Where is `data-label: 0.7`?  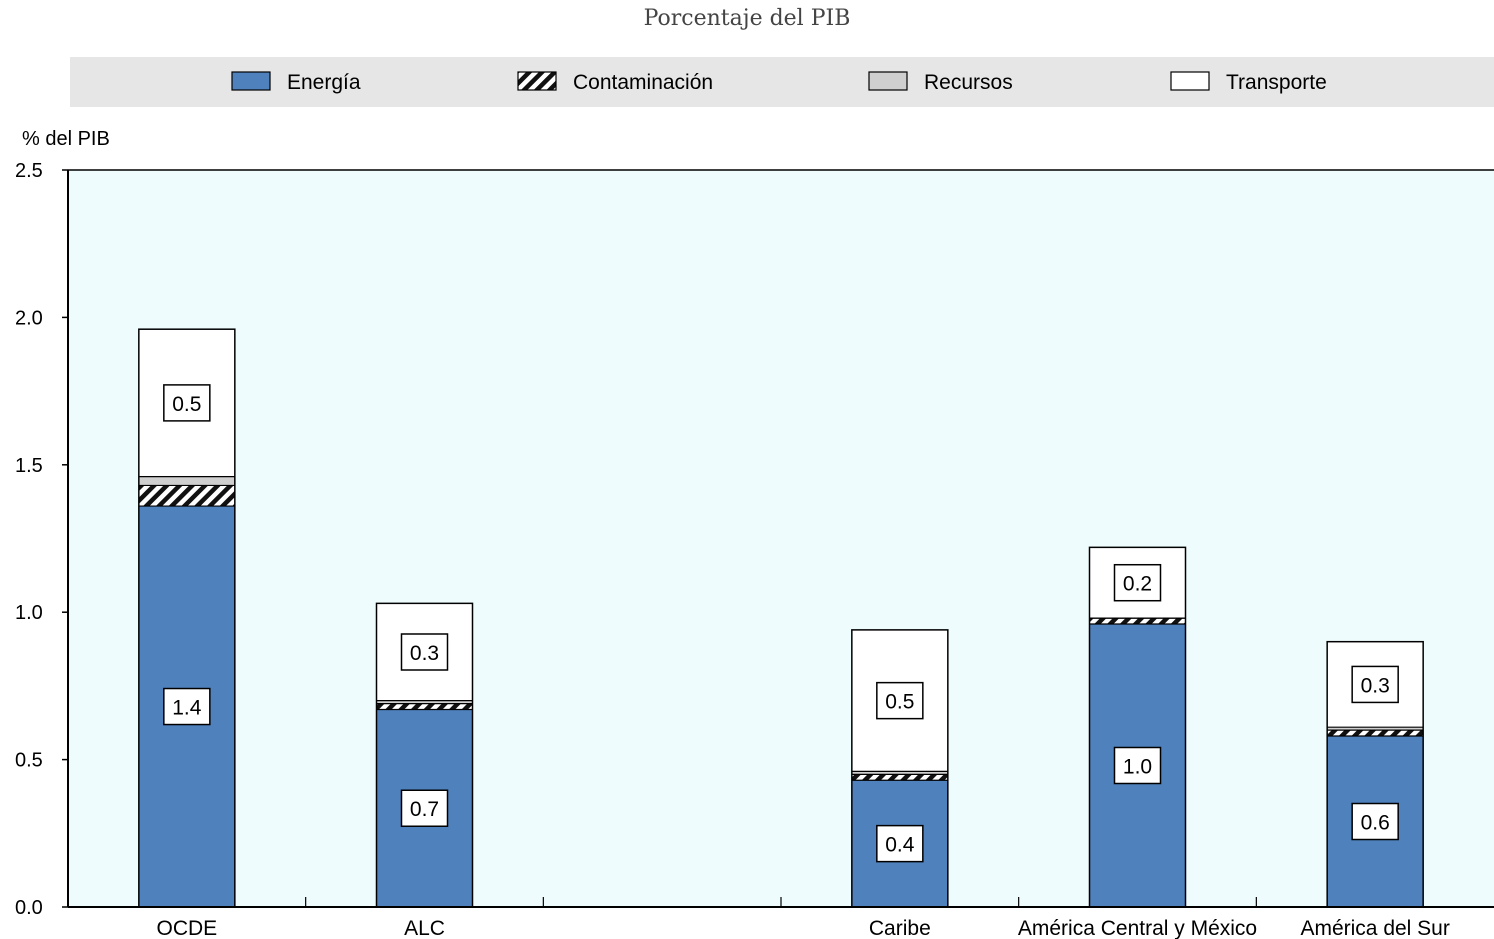
data-label: 0.7 is located at coordinates (424, 809).